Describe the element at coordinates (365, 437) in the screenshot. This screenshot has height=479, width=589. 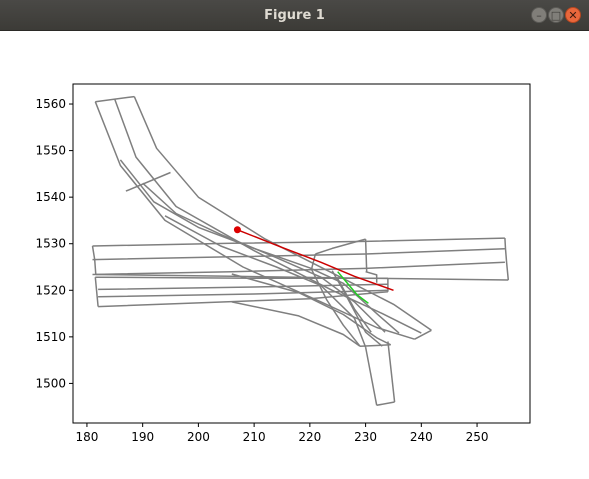
I see `x-tick-label: 230` at that location.